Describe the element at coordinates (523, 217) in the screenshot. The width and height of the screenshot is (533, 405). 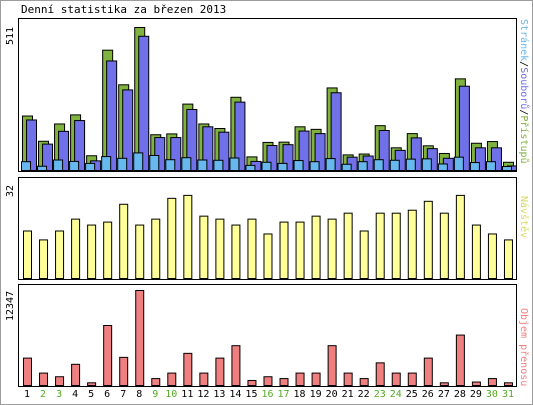
I see `visits-legend: Návštěv` at that location.